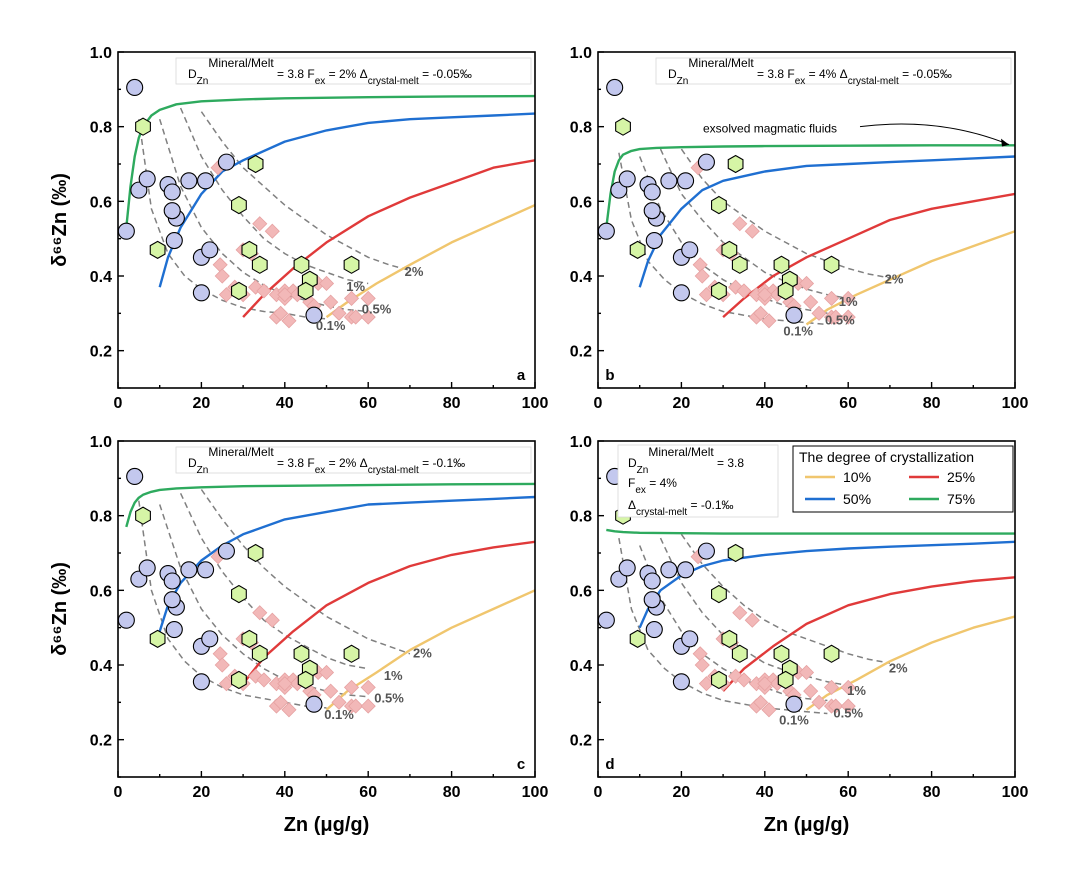 The width and height of the screenshot is (1080, 877). Describe the element at coordinates (770, 129) in the screenshot. I see `fluid-label: exsolved magmatic fluids` at that location.